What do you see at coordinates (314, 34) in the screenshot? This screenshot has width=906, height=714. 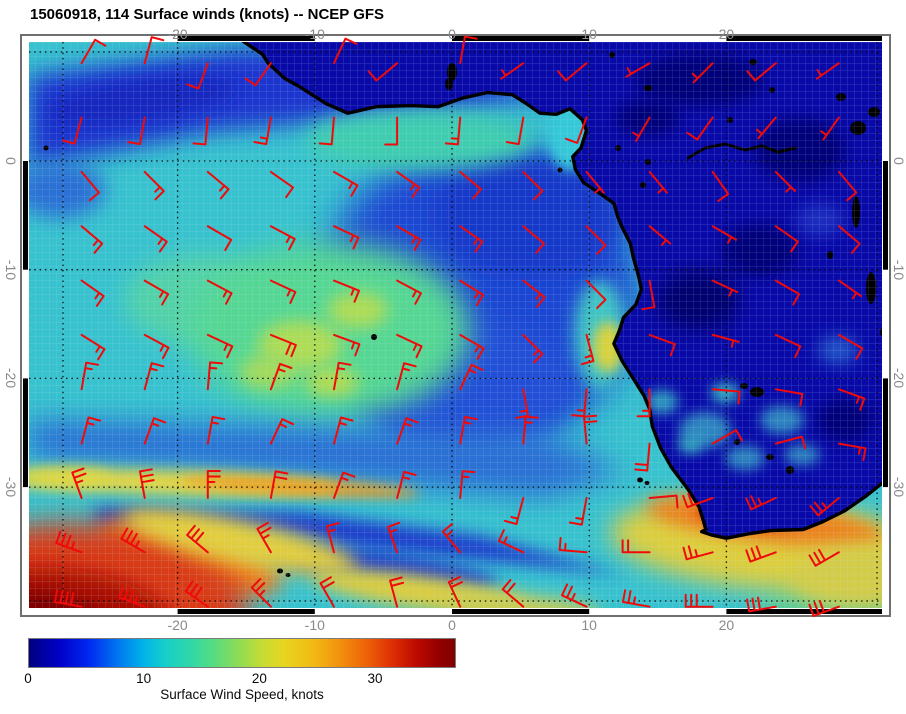 I see `x-axis-tick-label-top: -10` at bounding box center [314, 34].